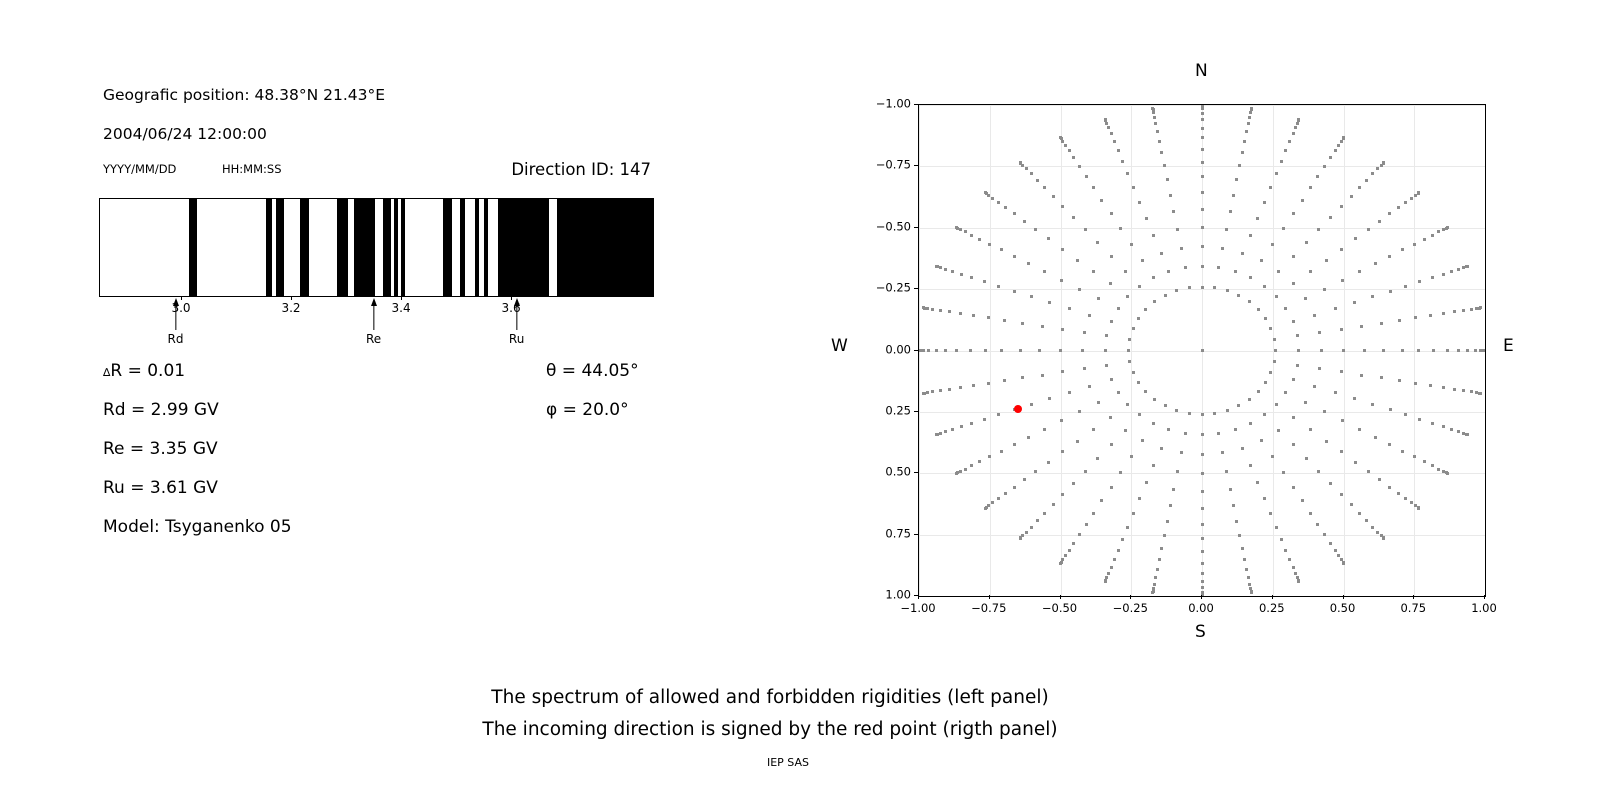 Image resolution: width=1600 pixels, height=800 pixels. Describe the element at coordinates (1202, 596) in the screenshot. I see `gridline-horizontal` at that location.